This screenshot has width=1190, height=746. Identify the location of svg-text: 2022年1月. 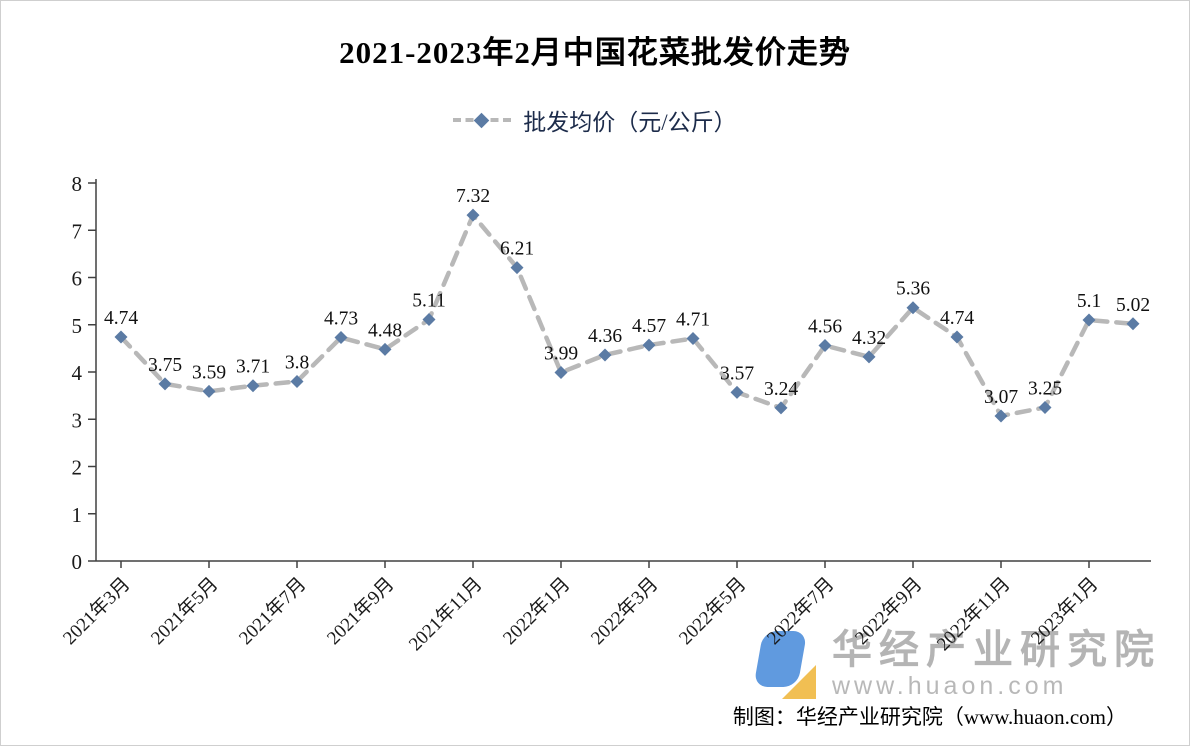
(537, 611).